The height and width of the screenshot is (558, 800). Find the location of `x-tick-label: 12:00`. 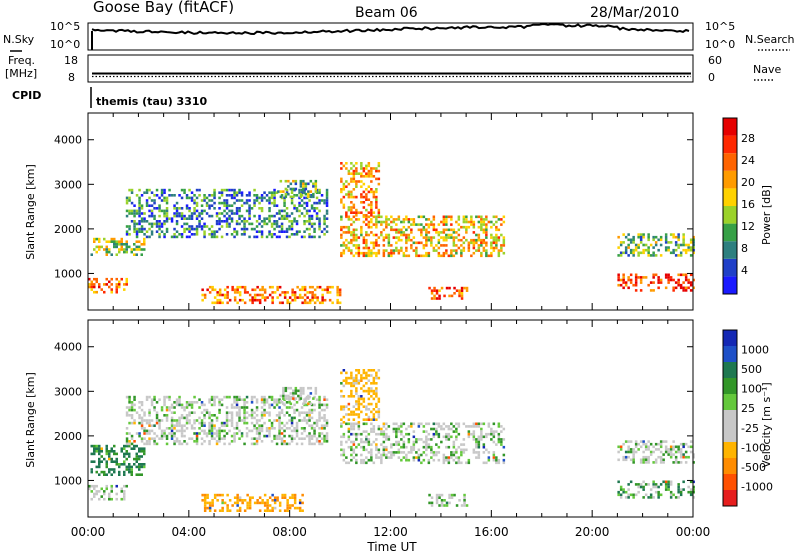

x-tick-label: 12:00 is located at coordinates (390, 532).